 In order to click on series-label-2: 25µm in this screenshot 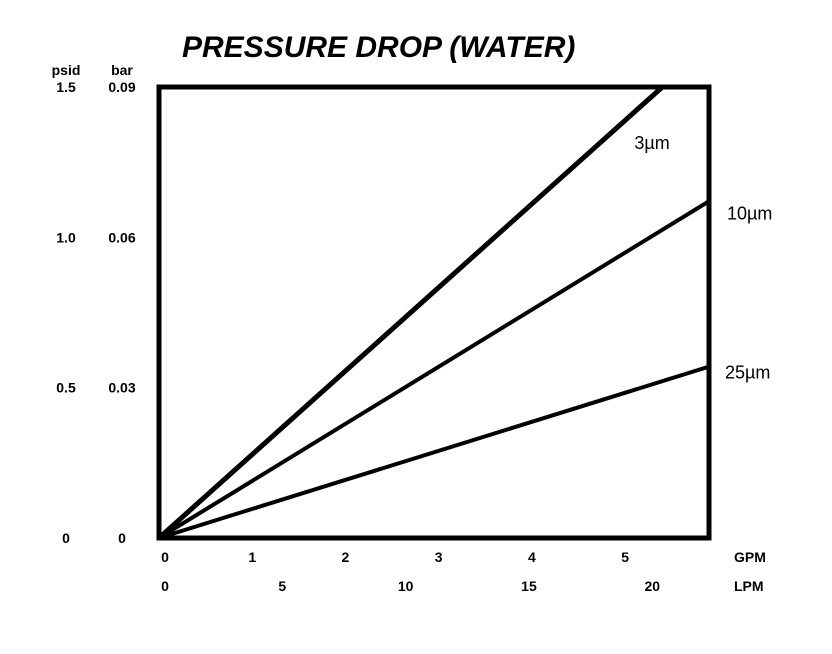, I will do `click(747, 373)`.